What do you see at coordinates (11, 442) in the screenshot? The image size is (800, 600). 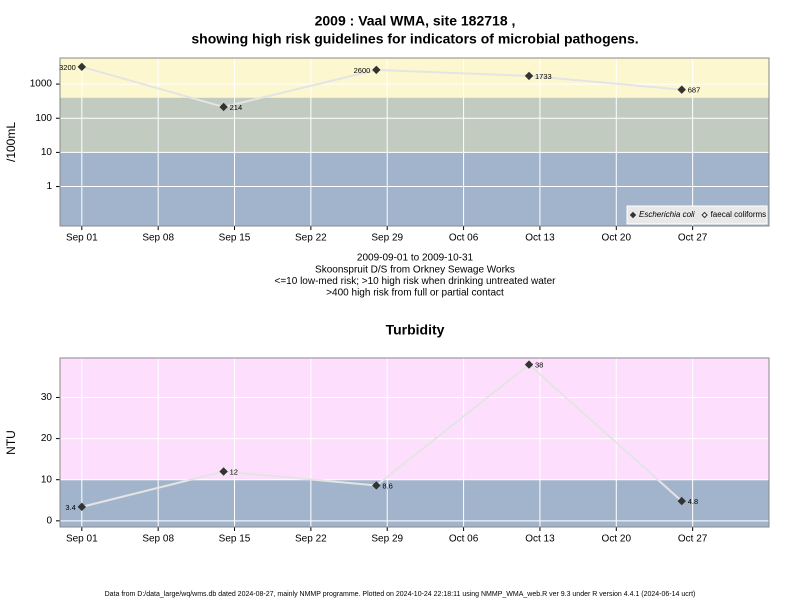 I see `y-axis-label: NTU` at bounding box center [11, 442].